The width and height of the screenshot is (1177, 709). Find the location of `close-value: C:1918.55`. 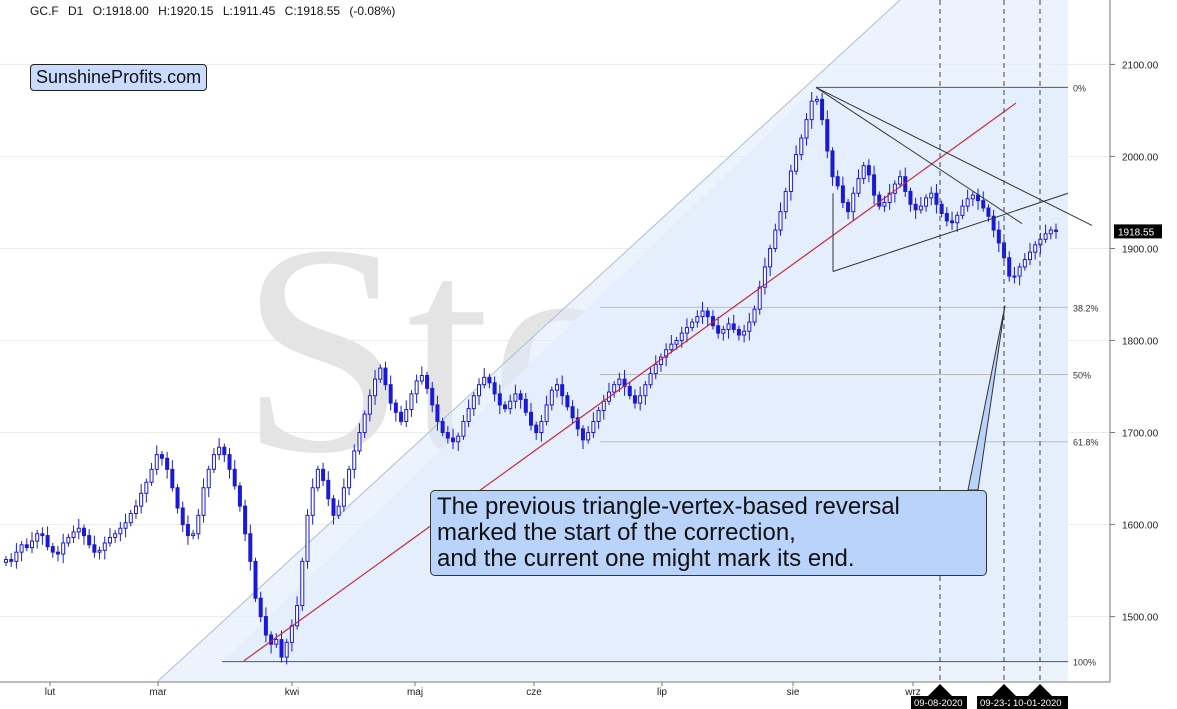

close-value: C:1918.55 is located at coordinates (312, 11).